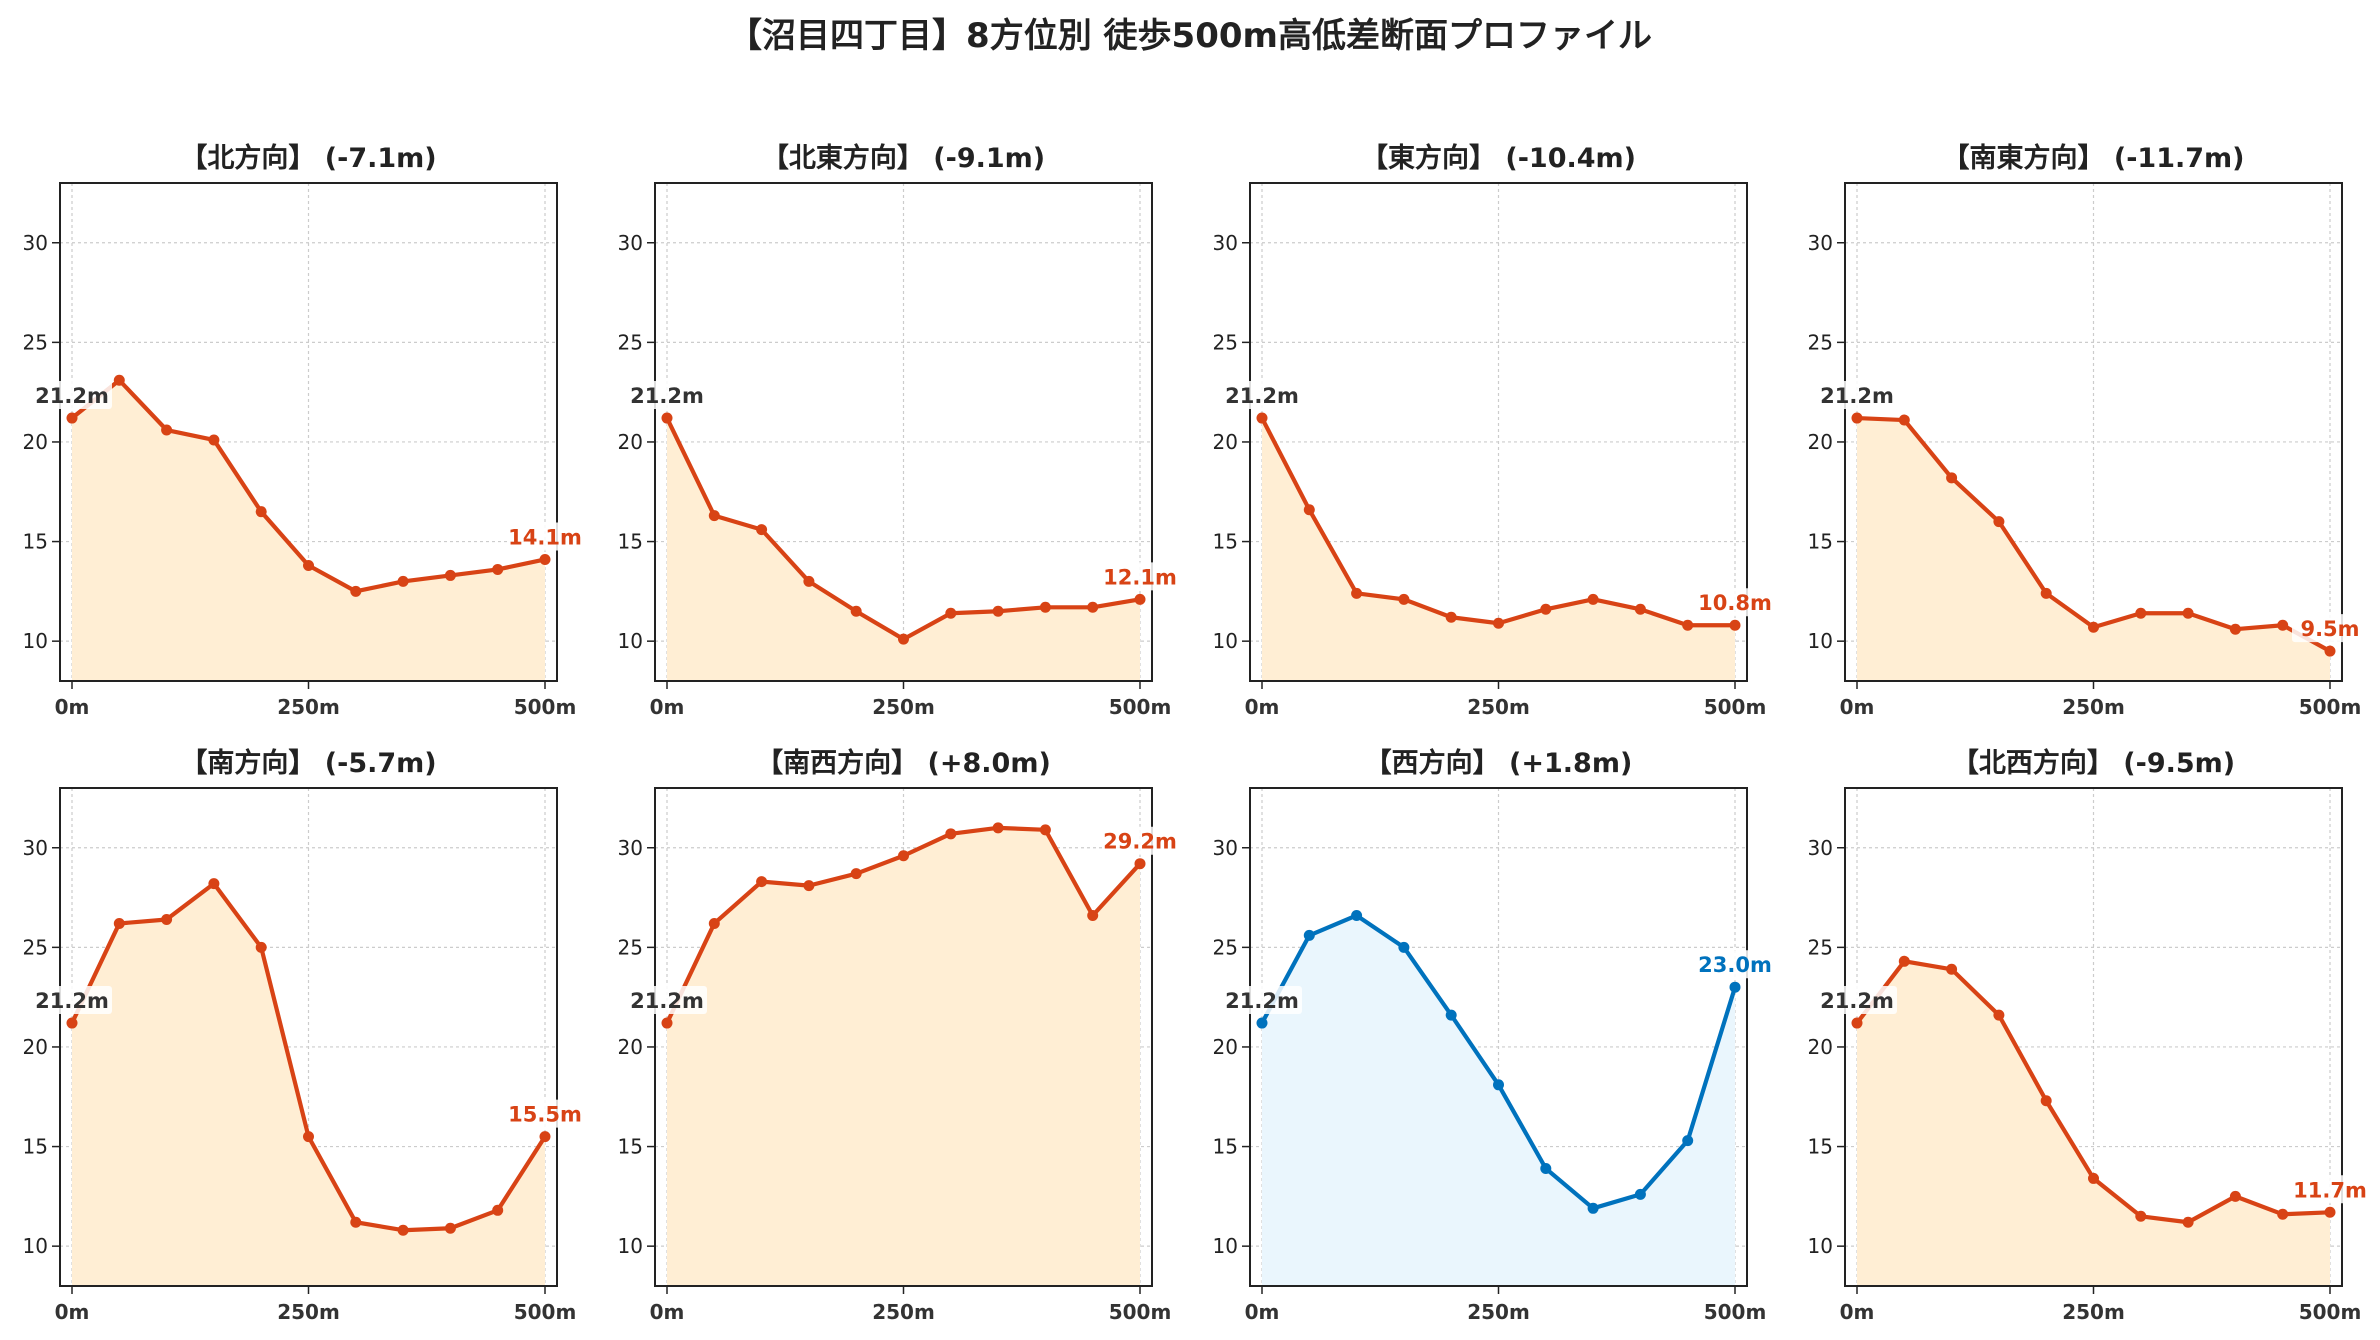  What do you see at coordinates (1190, 36) in the screenshot?
I see `main-title: 【沼目四丁目】8方位別 徒歩500m高低差断面プロファイル` at bounding box center [1190, 36].